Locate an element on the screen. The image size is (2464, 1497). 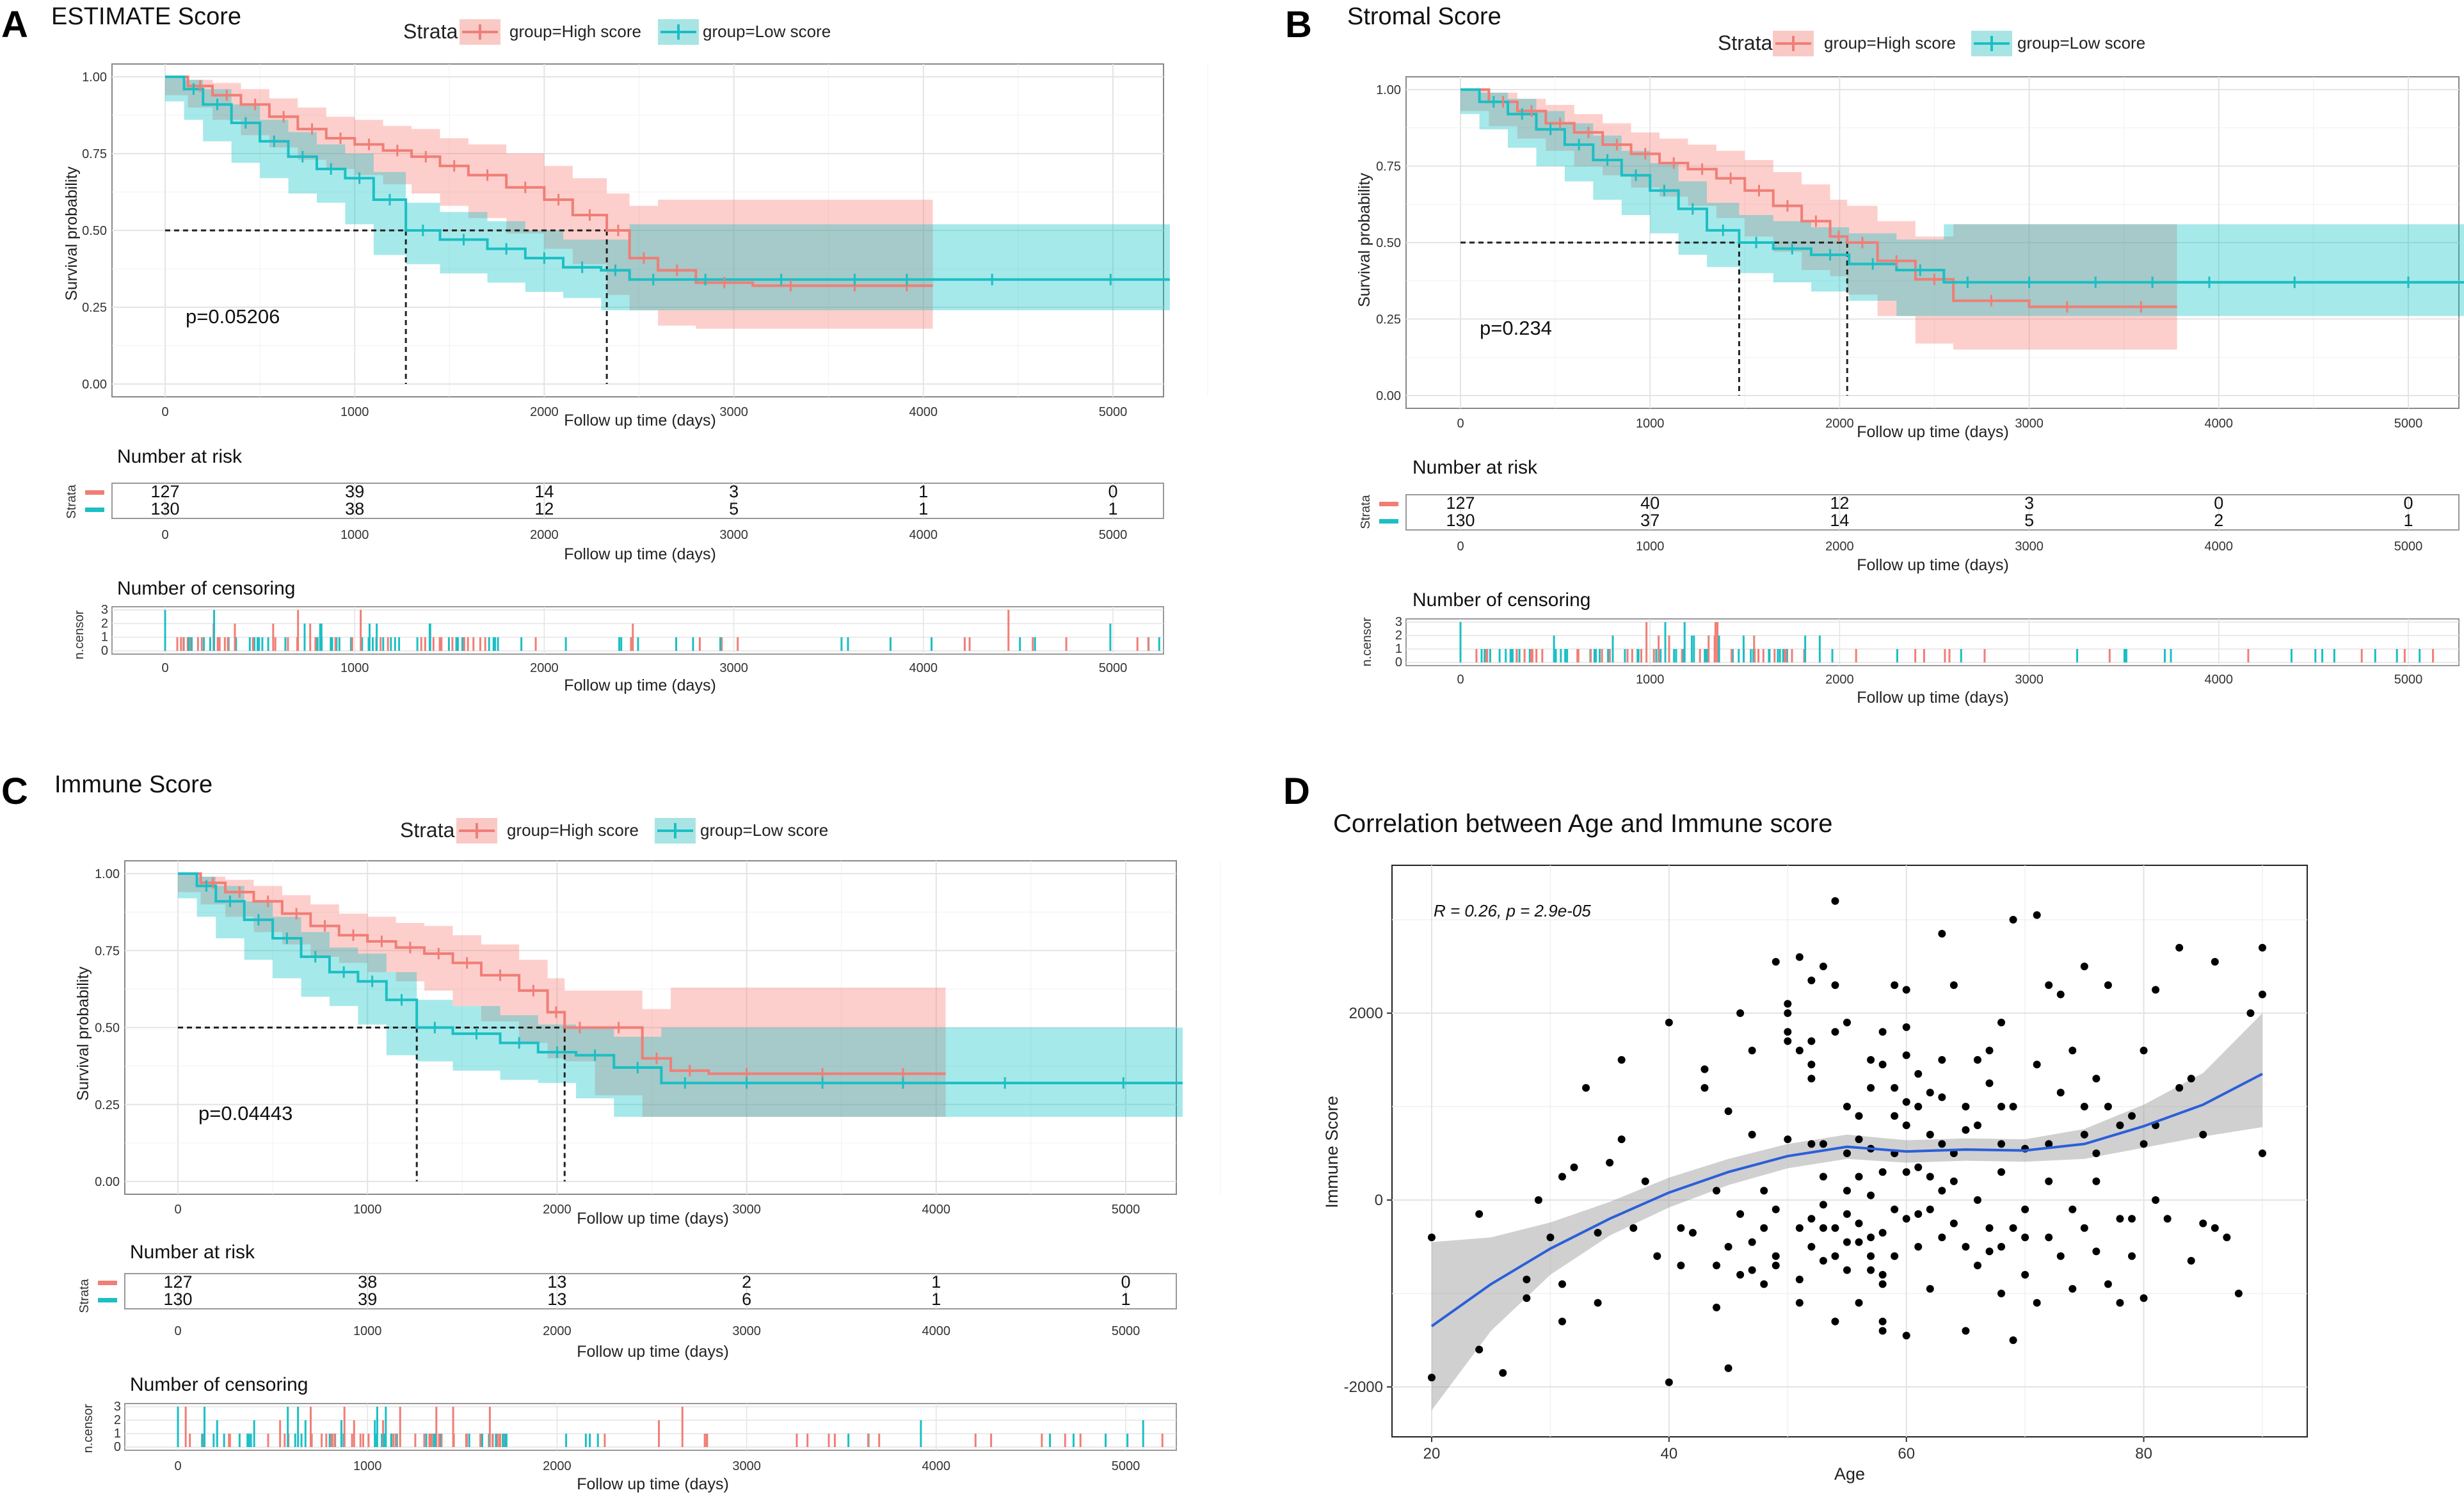
p-value: p=0.04443 is located at coordinates (245, 1113).